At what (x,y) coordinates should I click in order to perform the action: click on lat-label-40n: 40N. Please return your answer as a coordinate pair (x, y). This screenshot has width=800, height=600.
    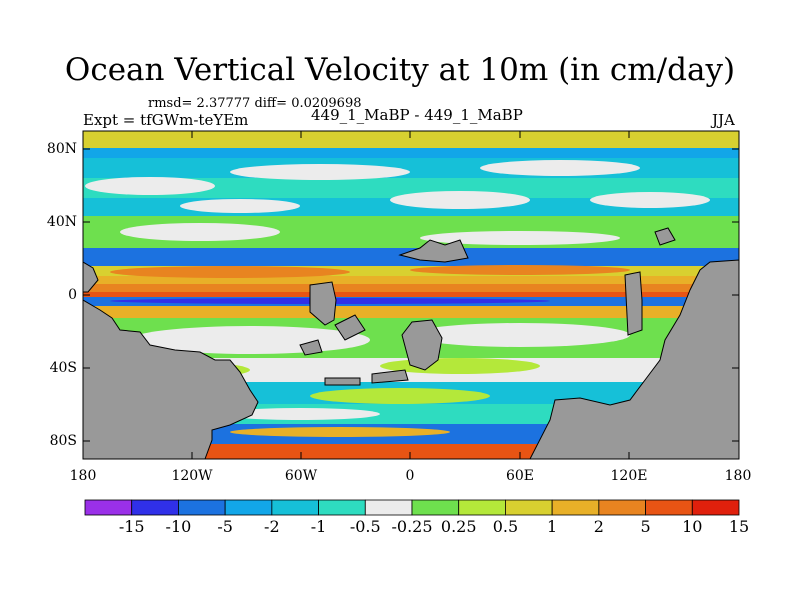
    Looking at the image, I should click on (61, 222).